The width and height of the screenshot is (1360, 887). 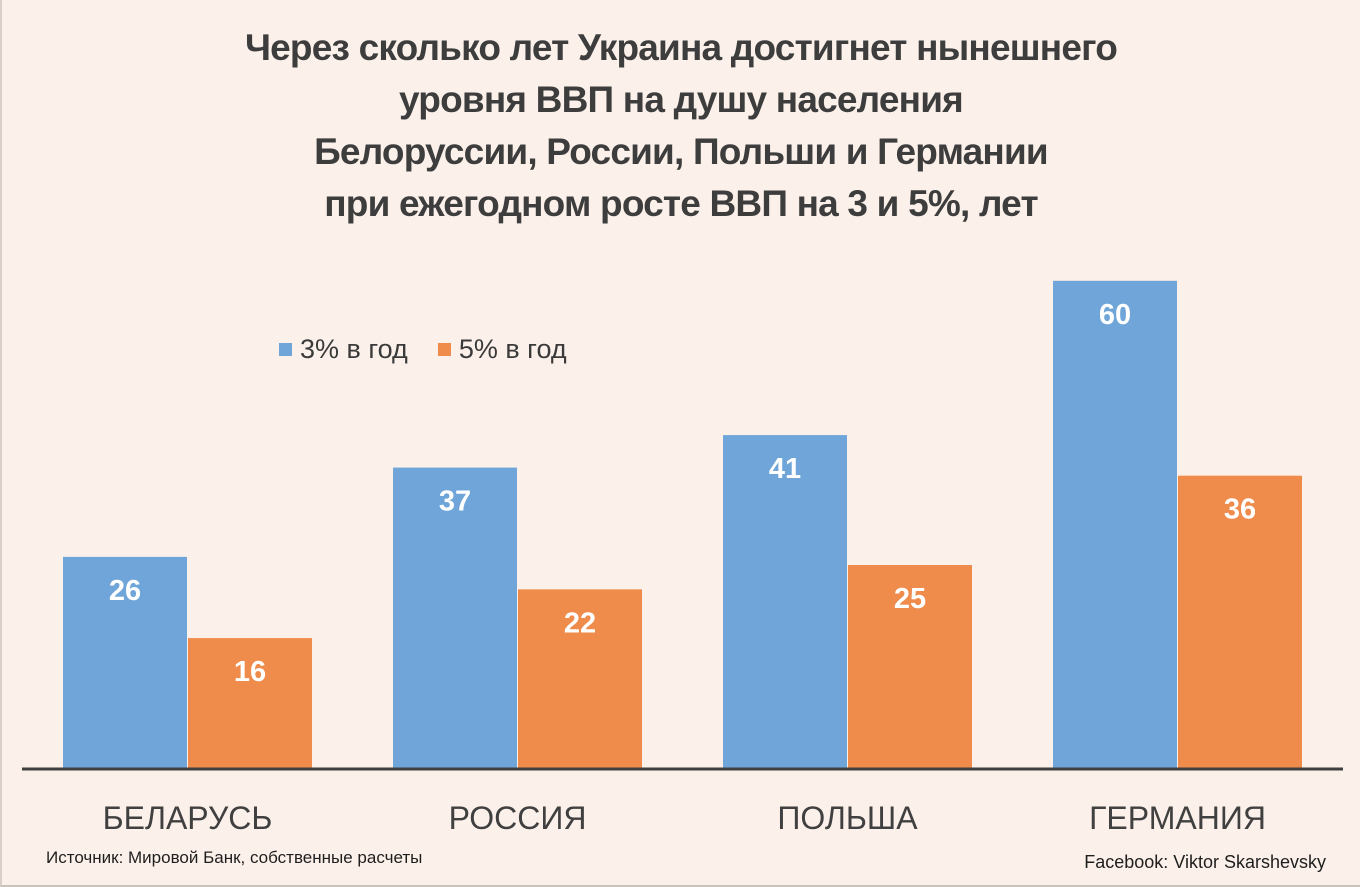 What do you see at coordinates (188, 818) in the screenshot?
I see `category-label-0: БЕЛАРУСЬ` at bounding box center [188, 818].